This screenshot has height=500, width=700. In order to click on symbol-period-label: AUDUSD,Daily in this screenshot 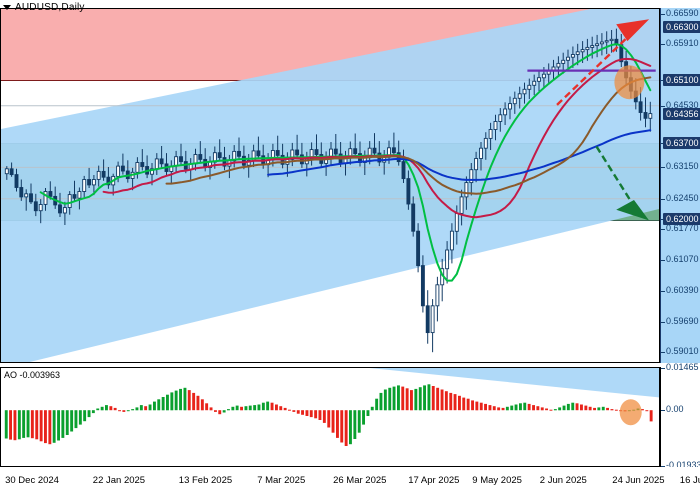, I will do `click(50, 7)`.